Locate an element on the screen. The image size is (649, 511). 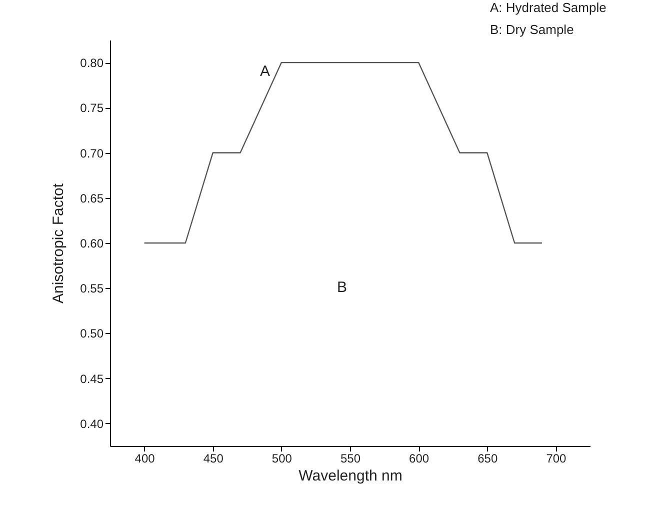
x-tick-label: 500 is located at coordinates (282, 459).